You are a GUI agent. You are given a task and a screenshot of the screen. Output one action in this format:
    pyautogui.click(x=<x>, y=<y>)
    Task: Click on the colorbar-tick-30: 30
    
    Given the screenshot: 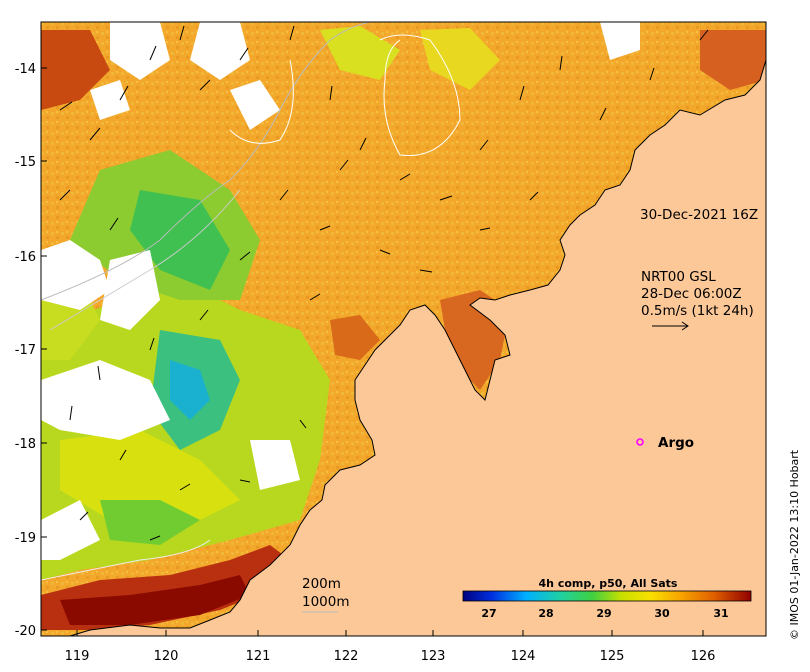 What is the action you would take?
    pyautogui.click(x=662, y=613)
    